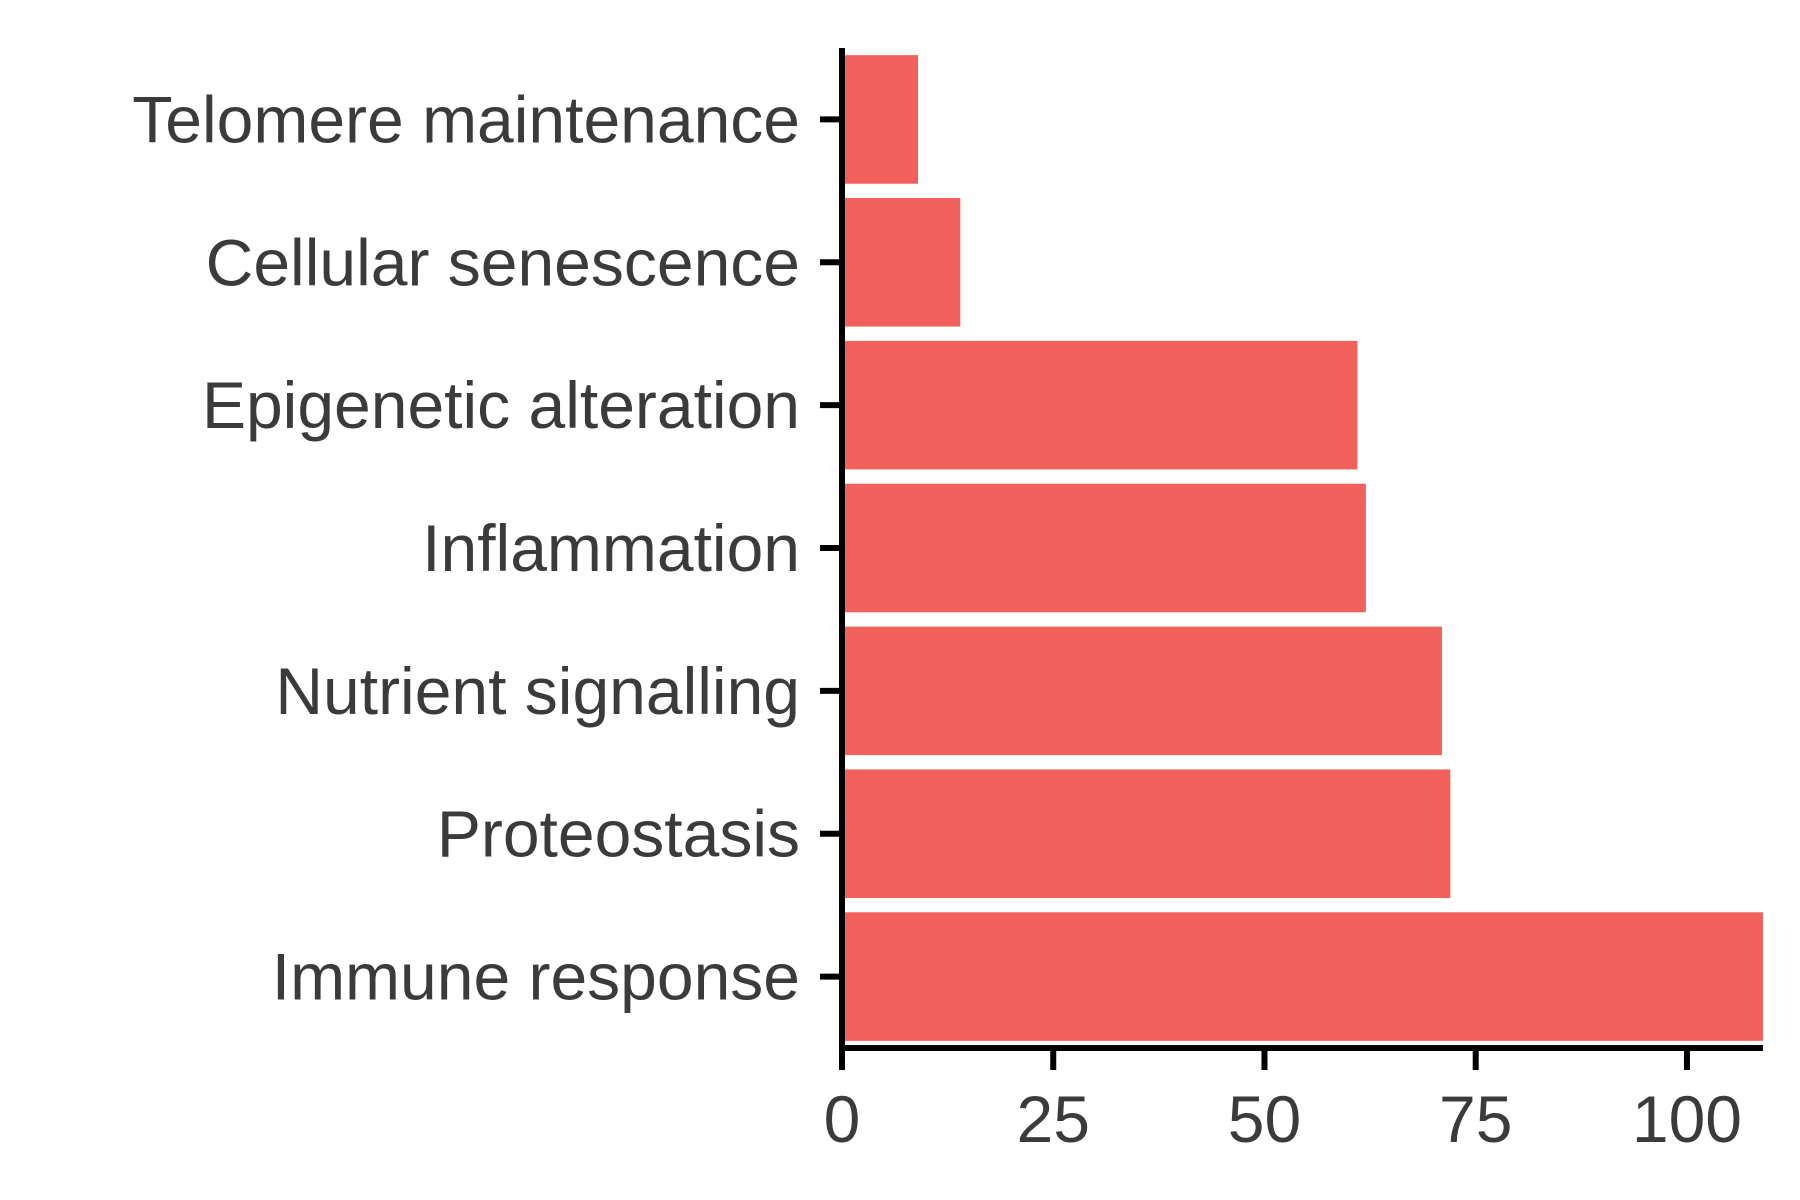 This screenshot has width=1800, height=1200. Describe the element at coordinates (880, 119) in the screenshot. I see `bar-telomere-maintenance` at that location.